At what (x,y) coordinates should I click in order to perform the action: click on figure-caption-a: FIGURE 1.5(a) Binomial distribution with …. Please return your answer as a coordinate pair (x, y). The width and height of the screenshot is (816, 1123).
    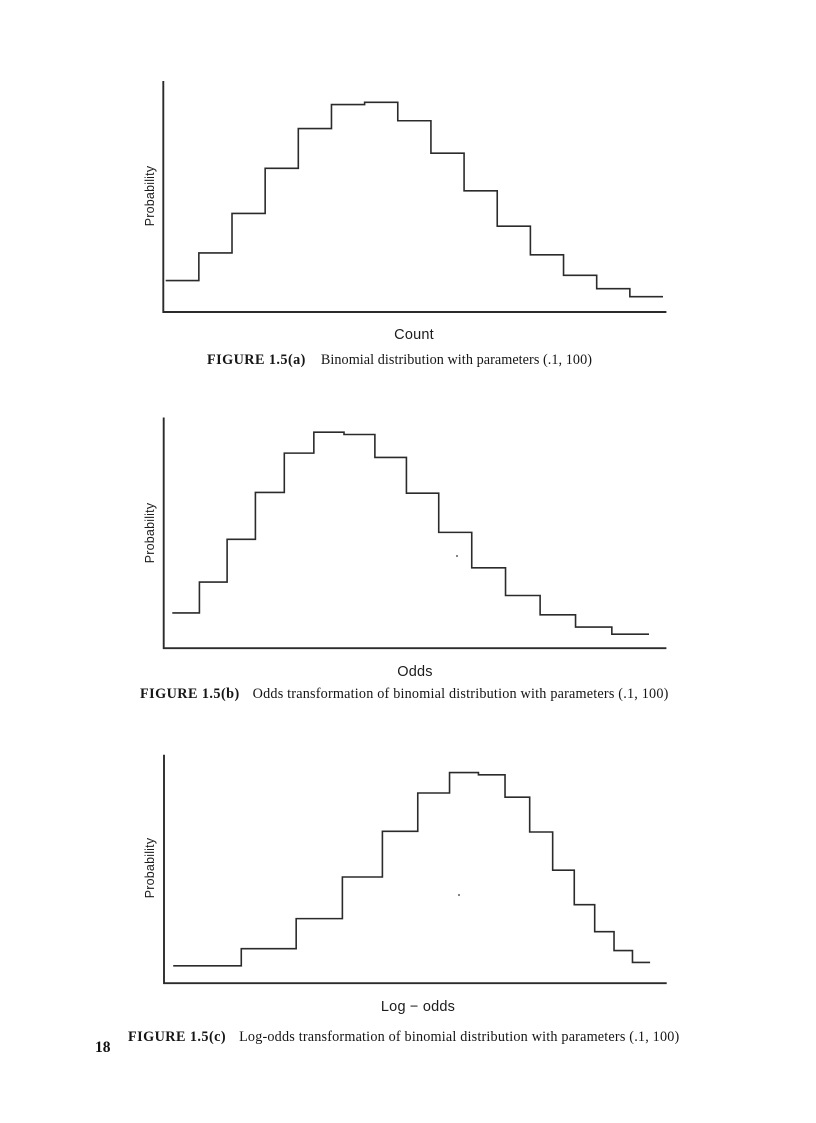
    Looking at the image, I should click on (399, 360).